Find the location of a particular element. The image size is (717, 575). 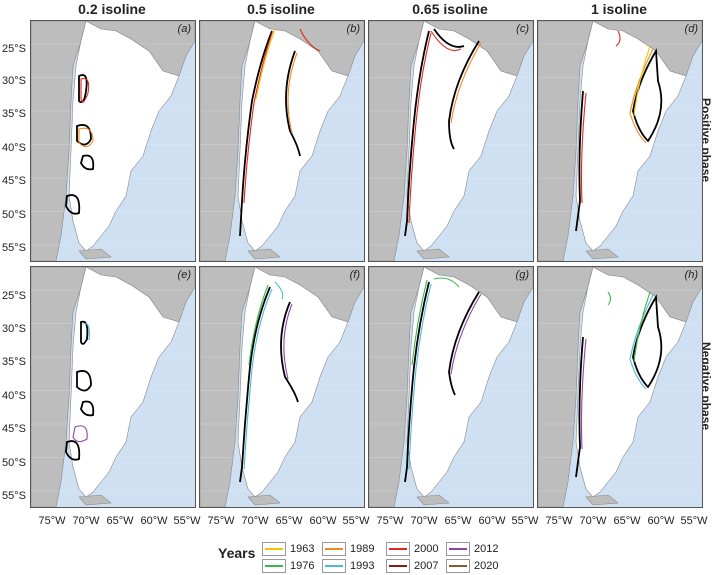

column-title-0.2: 0.2 isoline is located at coordinates (112, 9).